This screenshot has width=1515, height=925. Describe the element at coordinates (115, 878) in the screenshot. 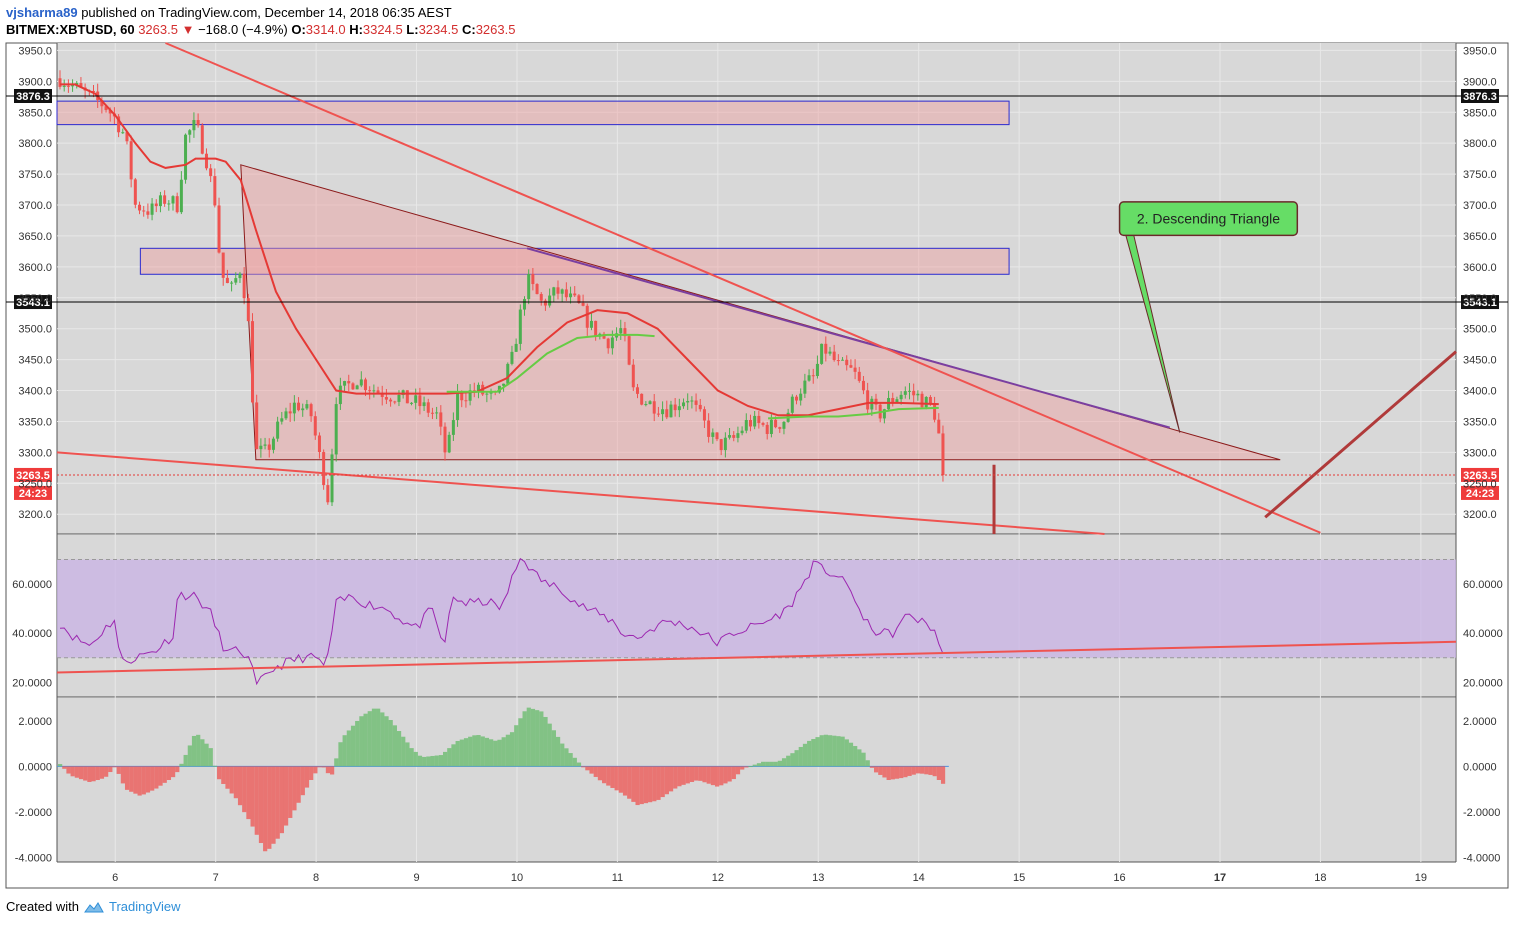

I see `x-tick-label: 6` at that location.